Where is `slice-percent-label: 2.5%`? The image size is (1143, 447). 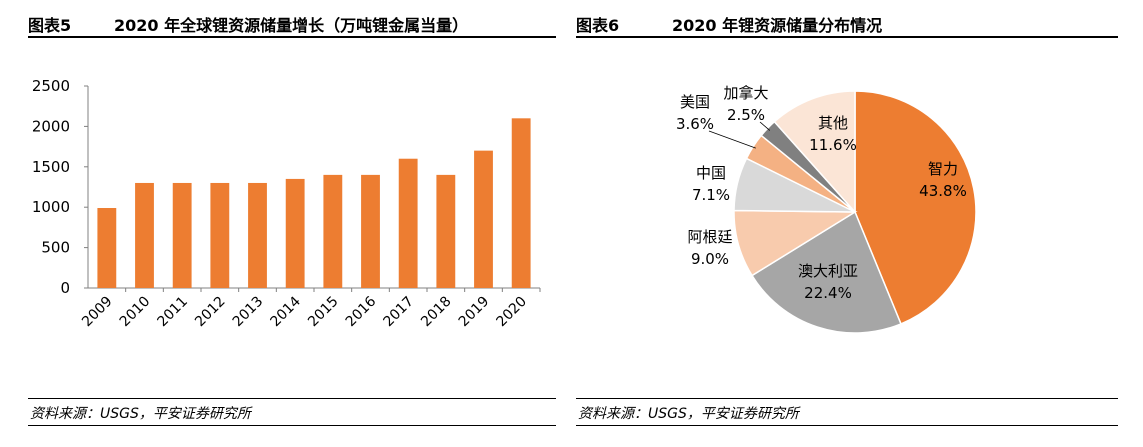 slice-percent-label: 2.5% is located at coordinates (746, 115).